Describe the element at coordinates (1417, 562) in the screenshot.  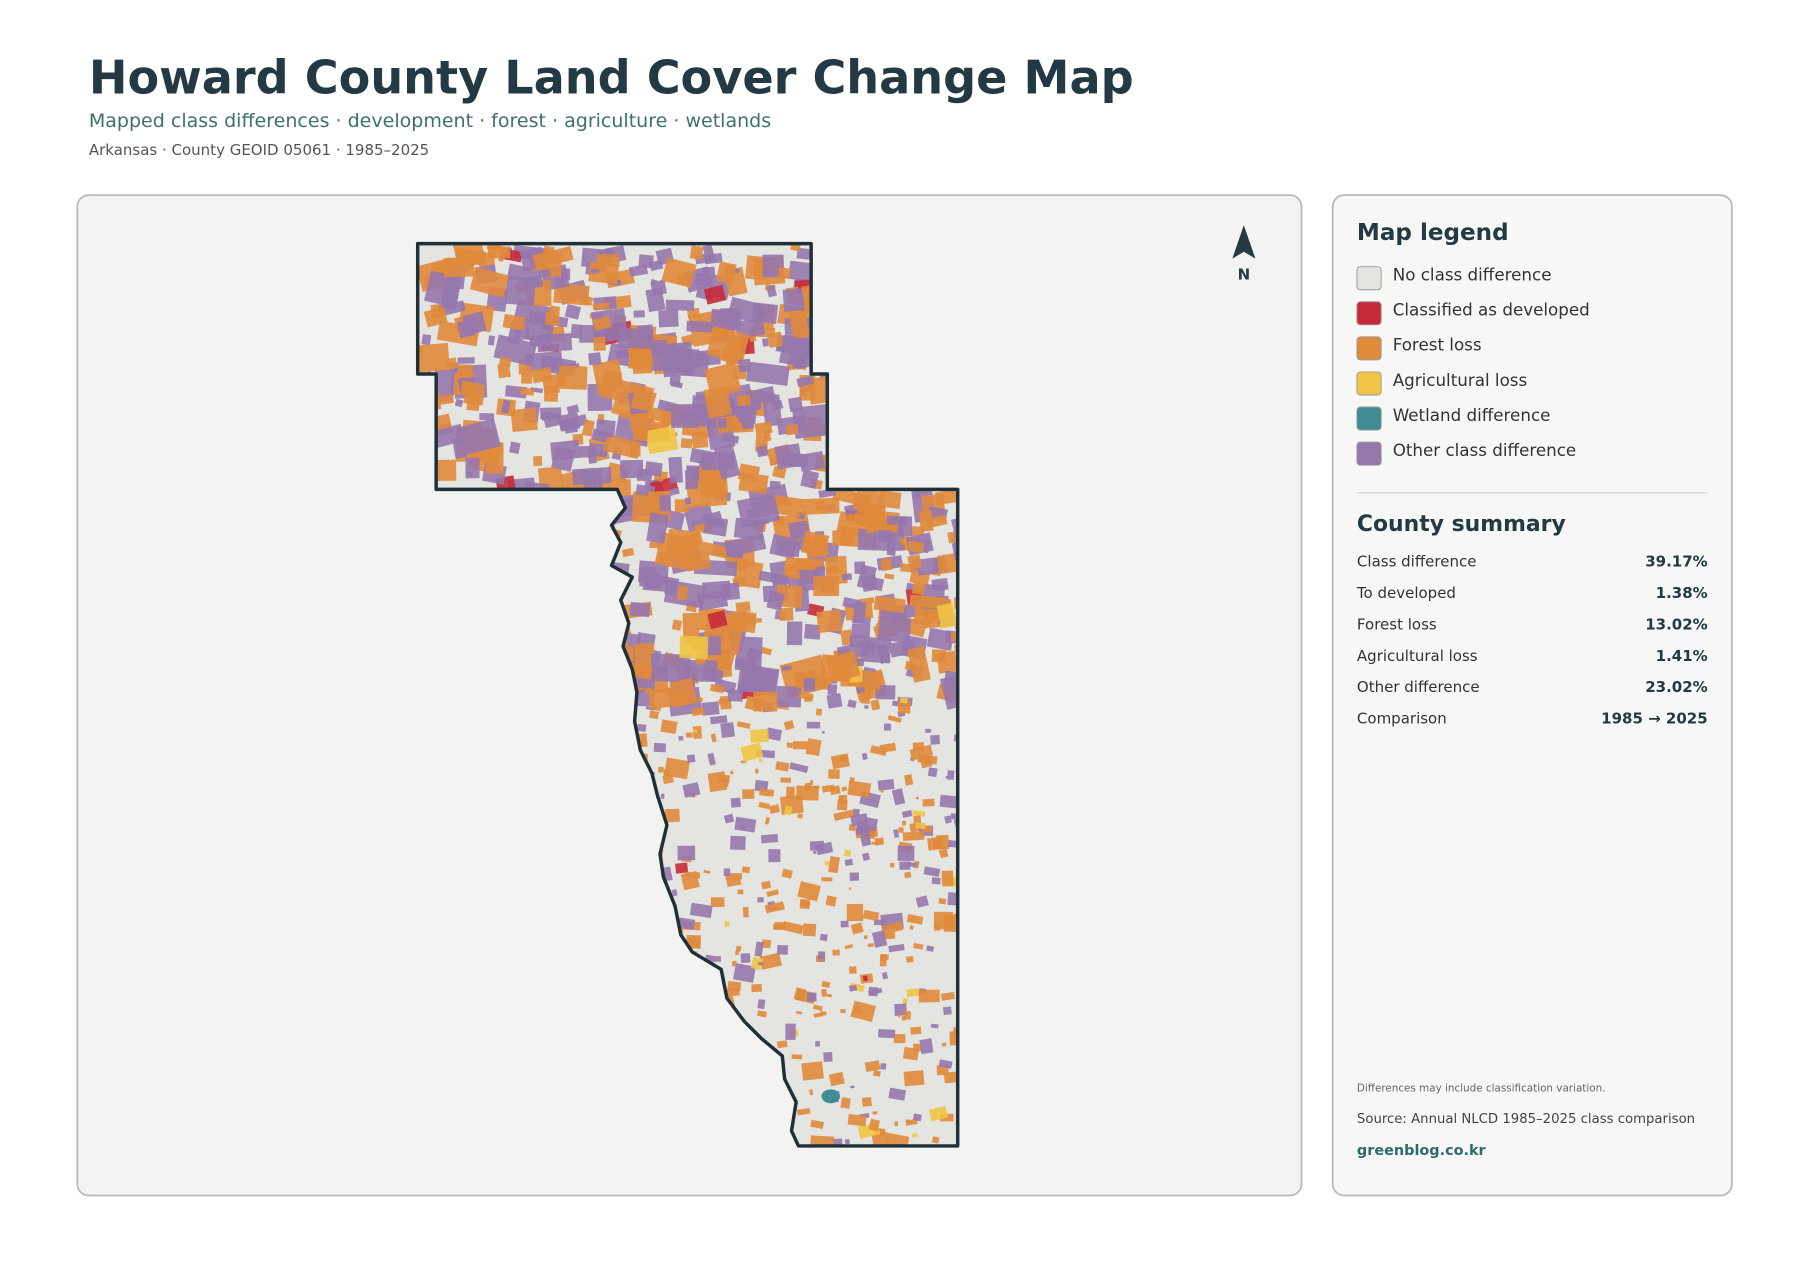
I see `summary-label: Class difference` at that location.